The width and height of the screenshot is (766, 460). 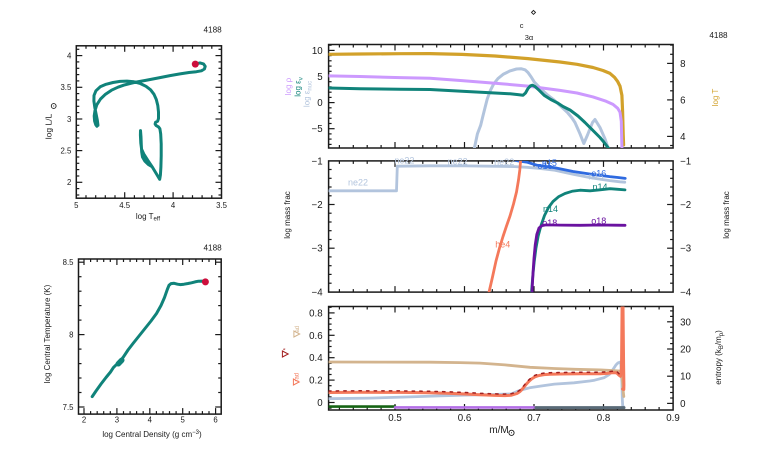 I want to click on svg-text: m/M, so click(x=498, y=430).